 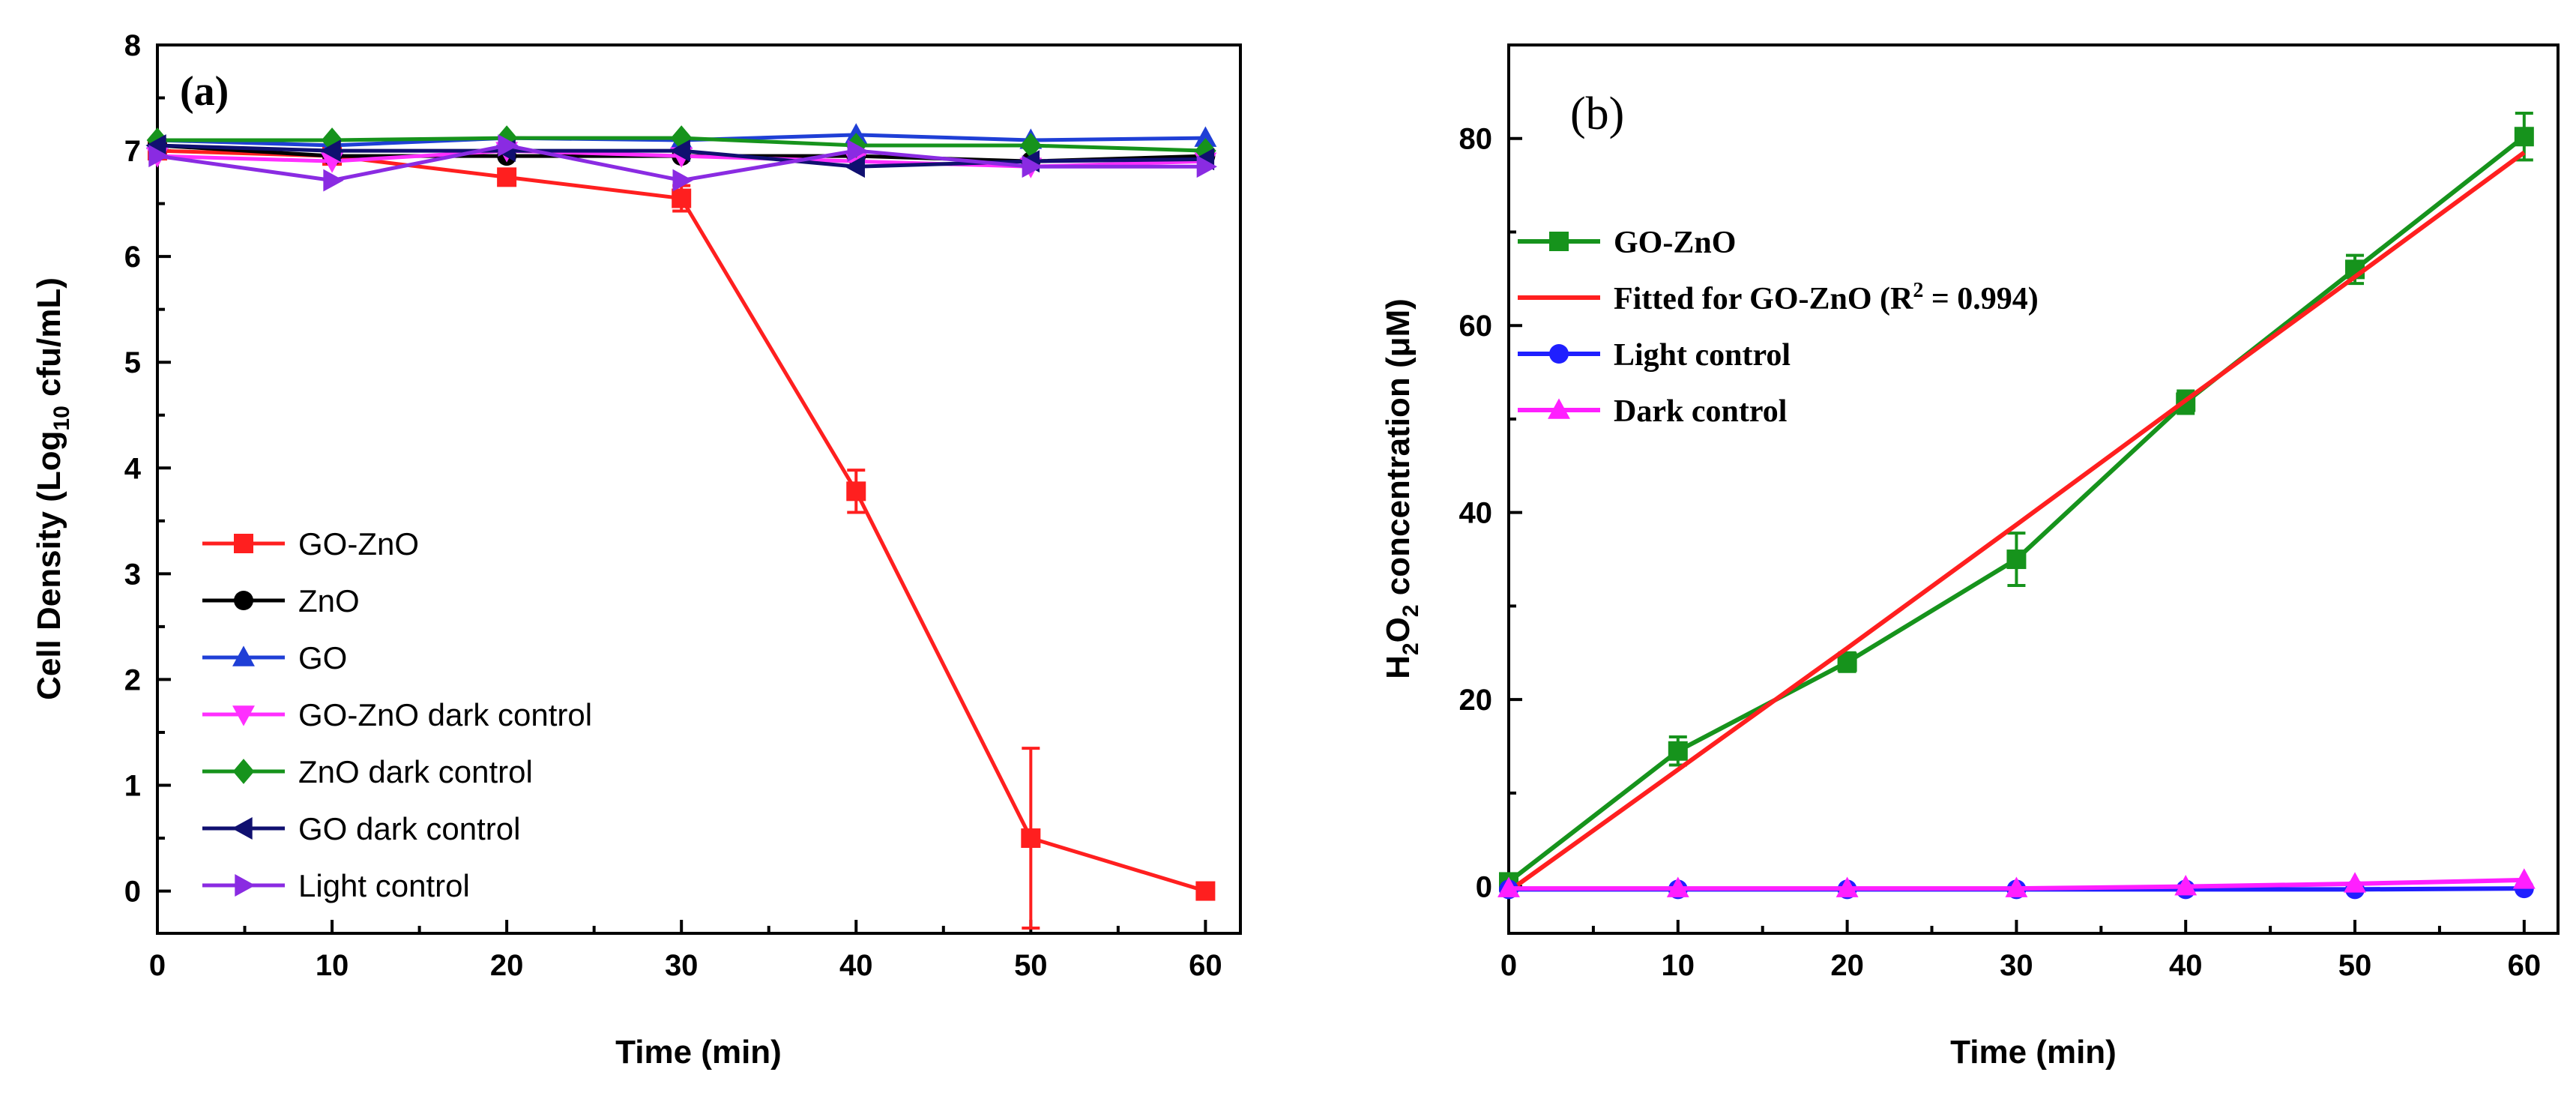 I want to click on panel-a-legend-label: ZnO, so click(x=329, y=600).